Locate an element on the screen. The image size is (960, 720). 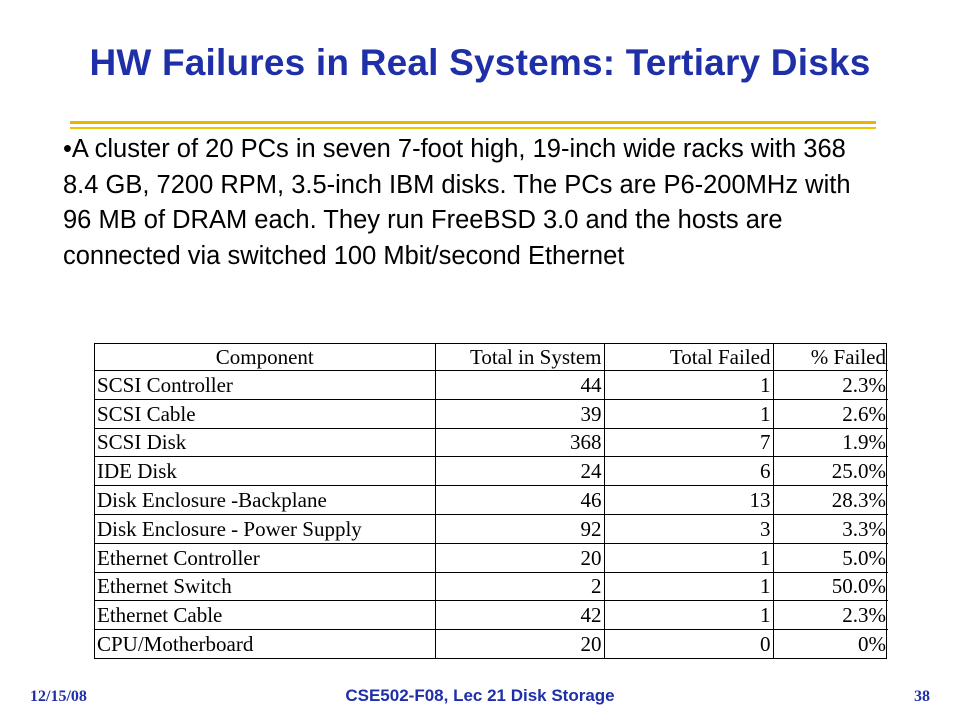
cell-total-in-system: 368 is located at coordinates (520, 443).